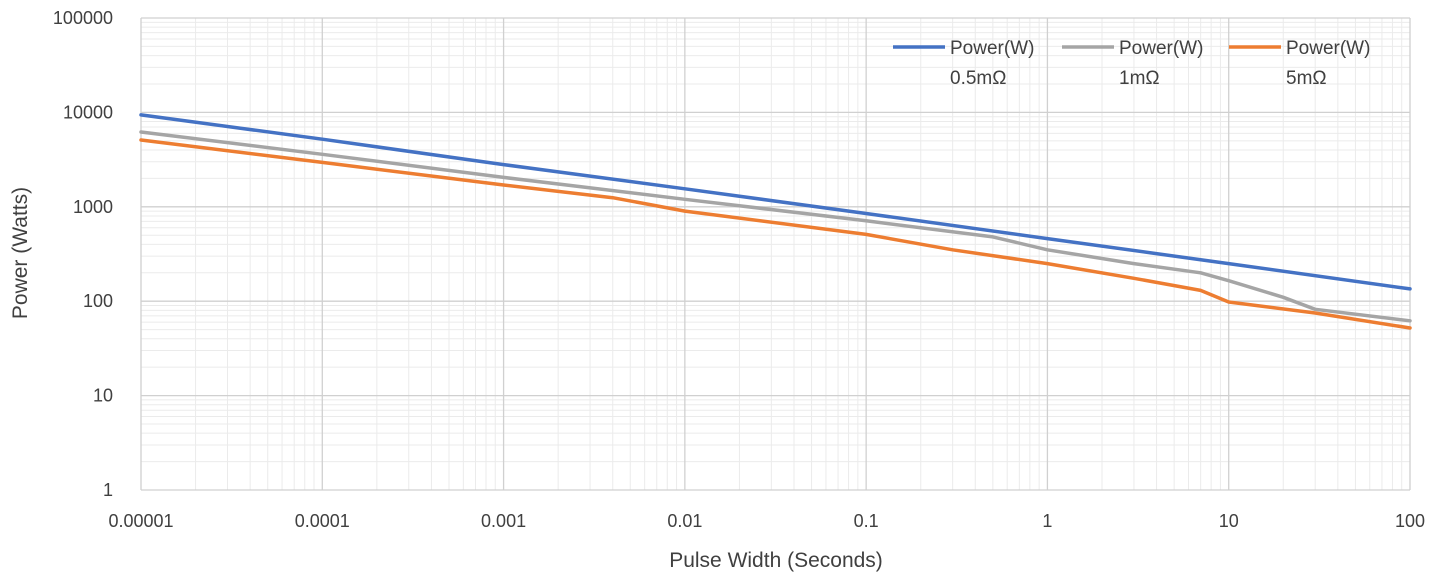  I want to click on y-tick-label: 100, so click(98, 301).